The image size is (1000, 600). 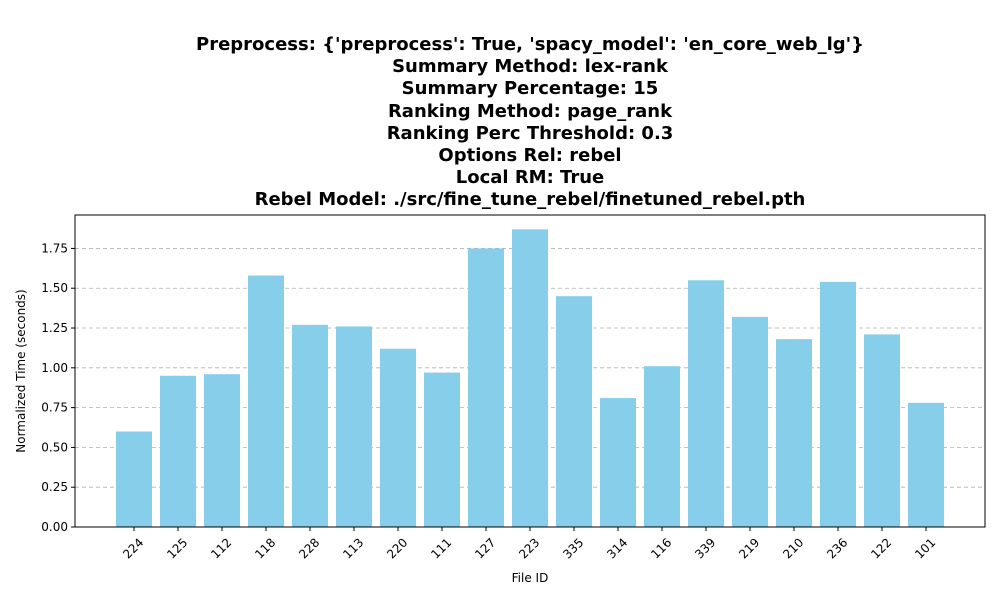 What do you see at coordinates (573, 548) in the screenshot?
I see `x-tick-label: 335` at bounding box center [573, 548].